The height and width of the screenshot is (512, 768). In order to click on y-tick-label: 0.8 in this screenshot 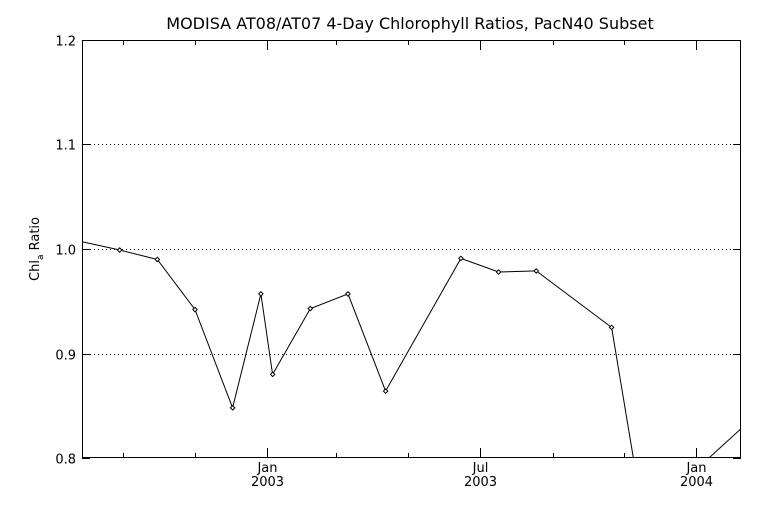, I will do `click(65, 460)`.